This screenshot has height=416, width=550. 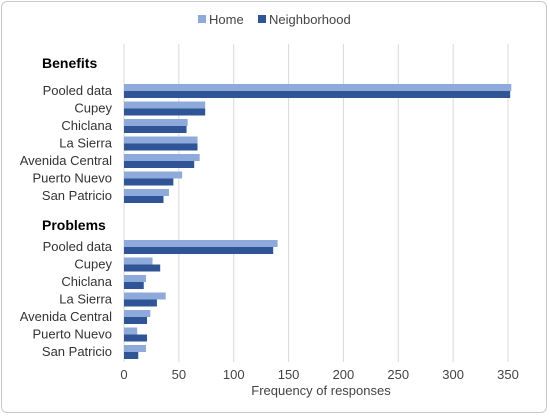 What do you see at coordinates (155, 129) in the screenshot?
I see `bar-benefits-chiclana-neighborhood` at bounding box center [155, 129].